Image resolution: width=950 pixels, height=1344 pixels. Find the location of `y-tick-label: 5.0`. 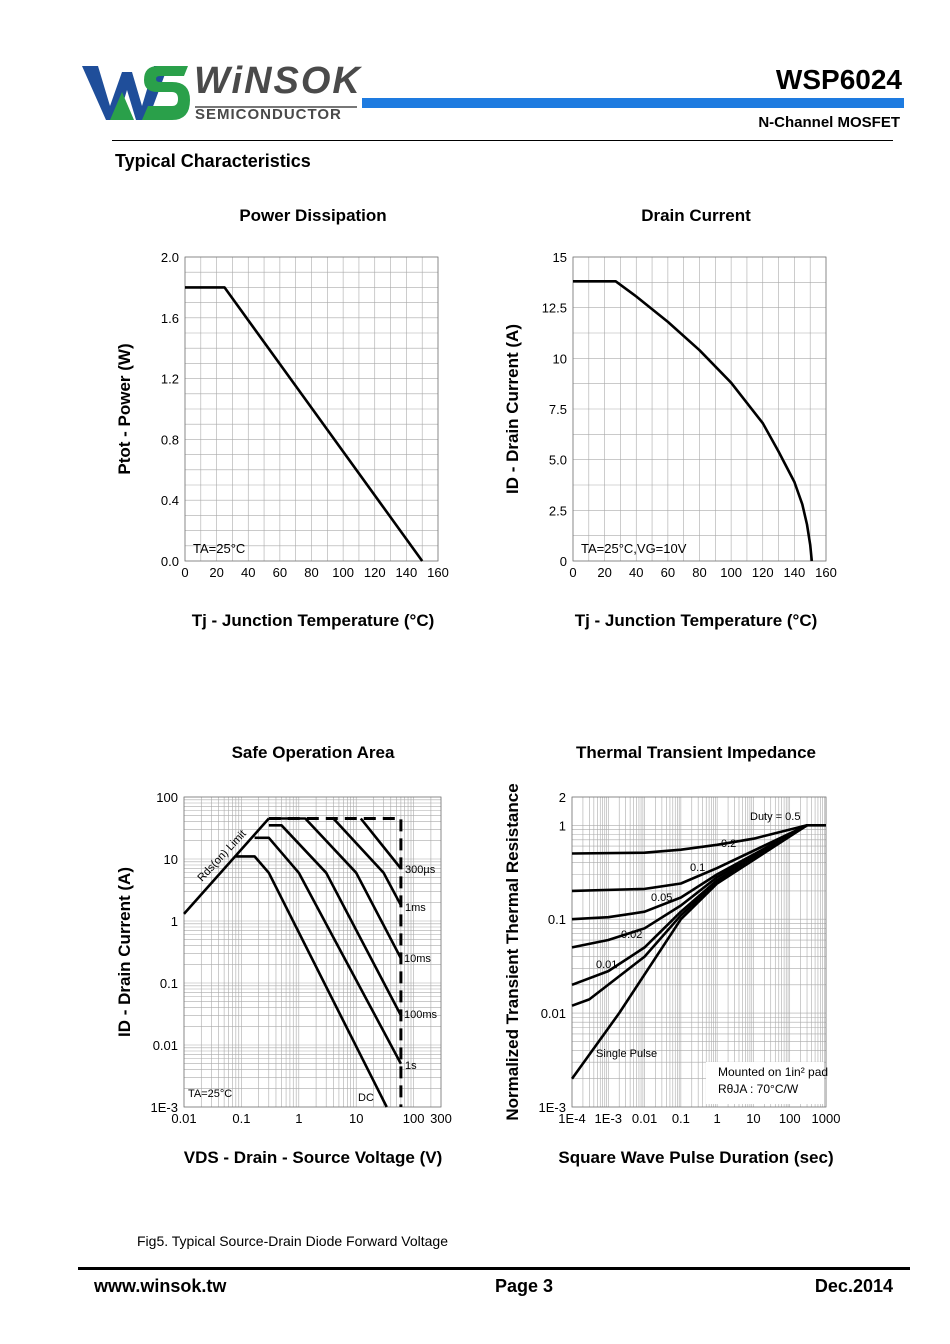

y-tick-label: 5.0 is located at coordinates (558, 460).